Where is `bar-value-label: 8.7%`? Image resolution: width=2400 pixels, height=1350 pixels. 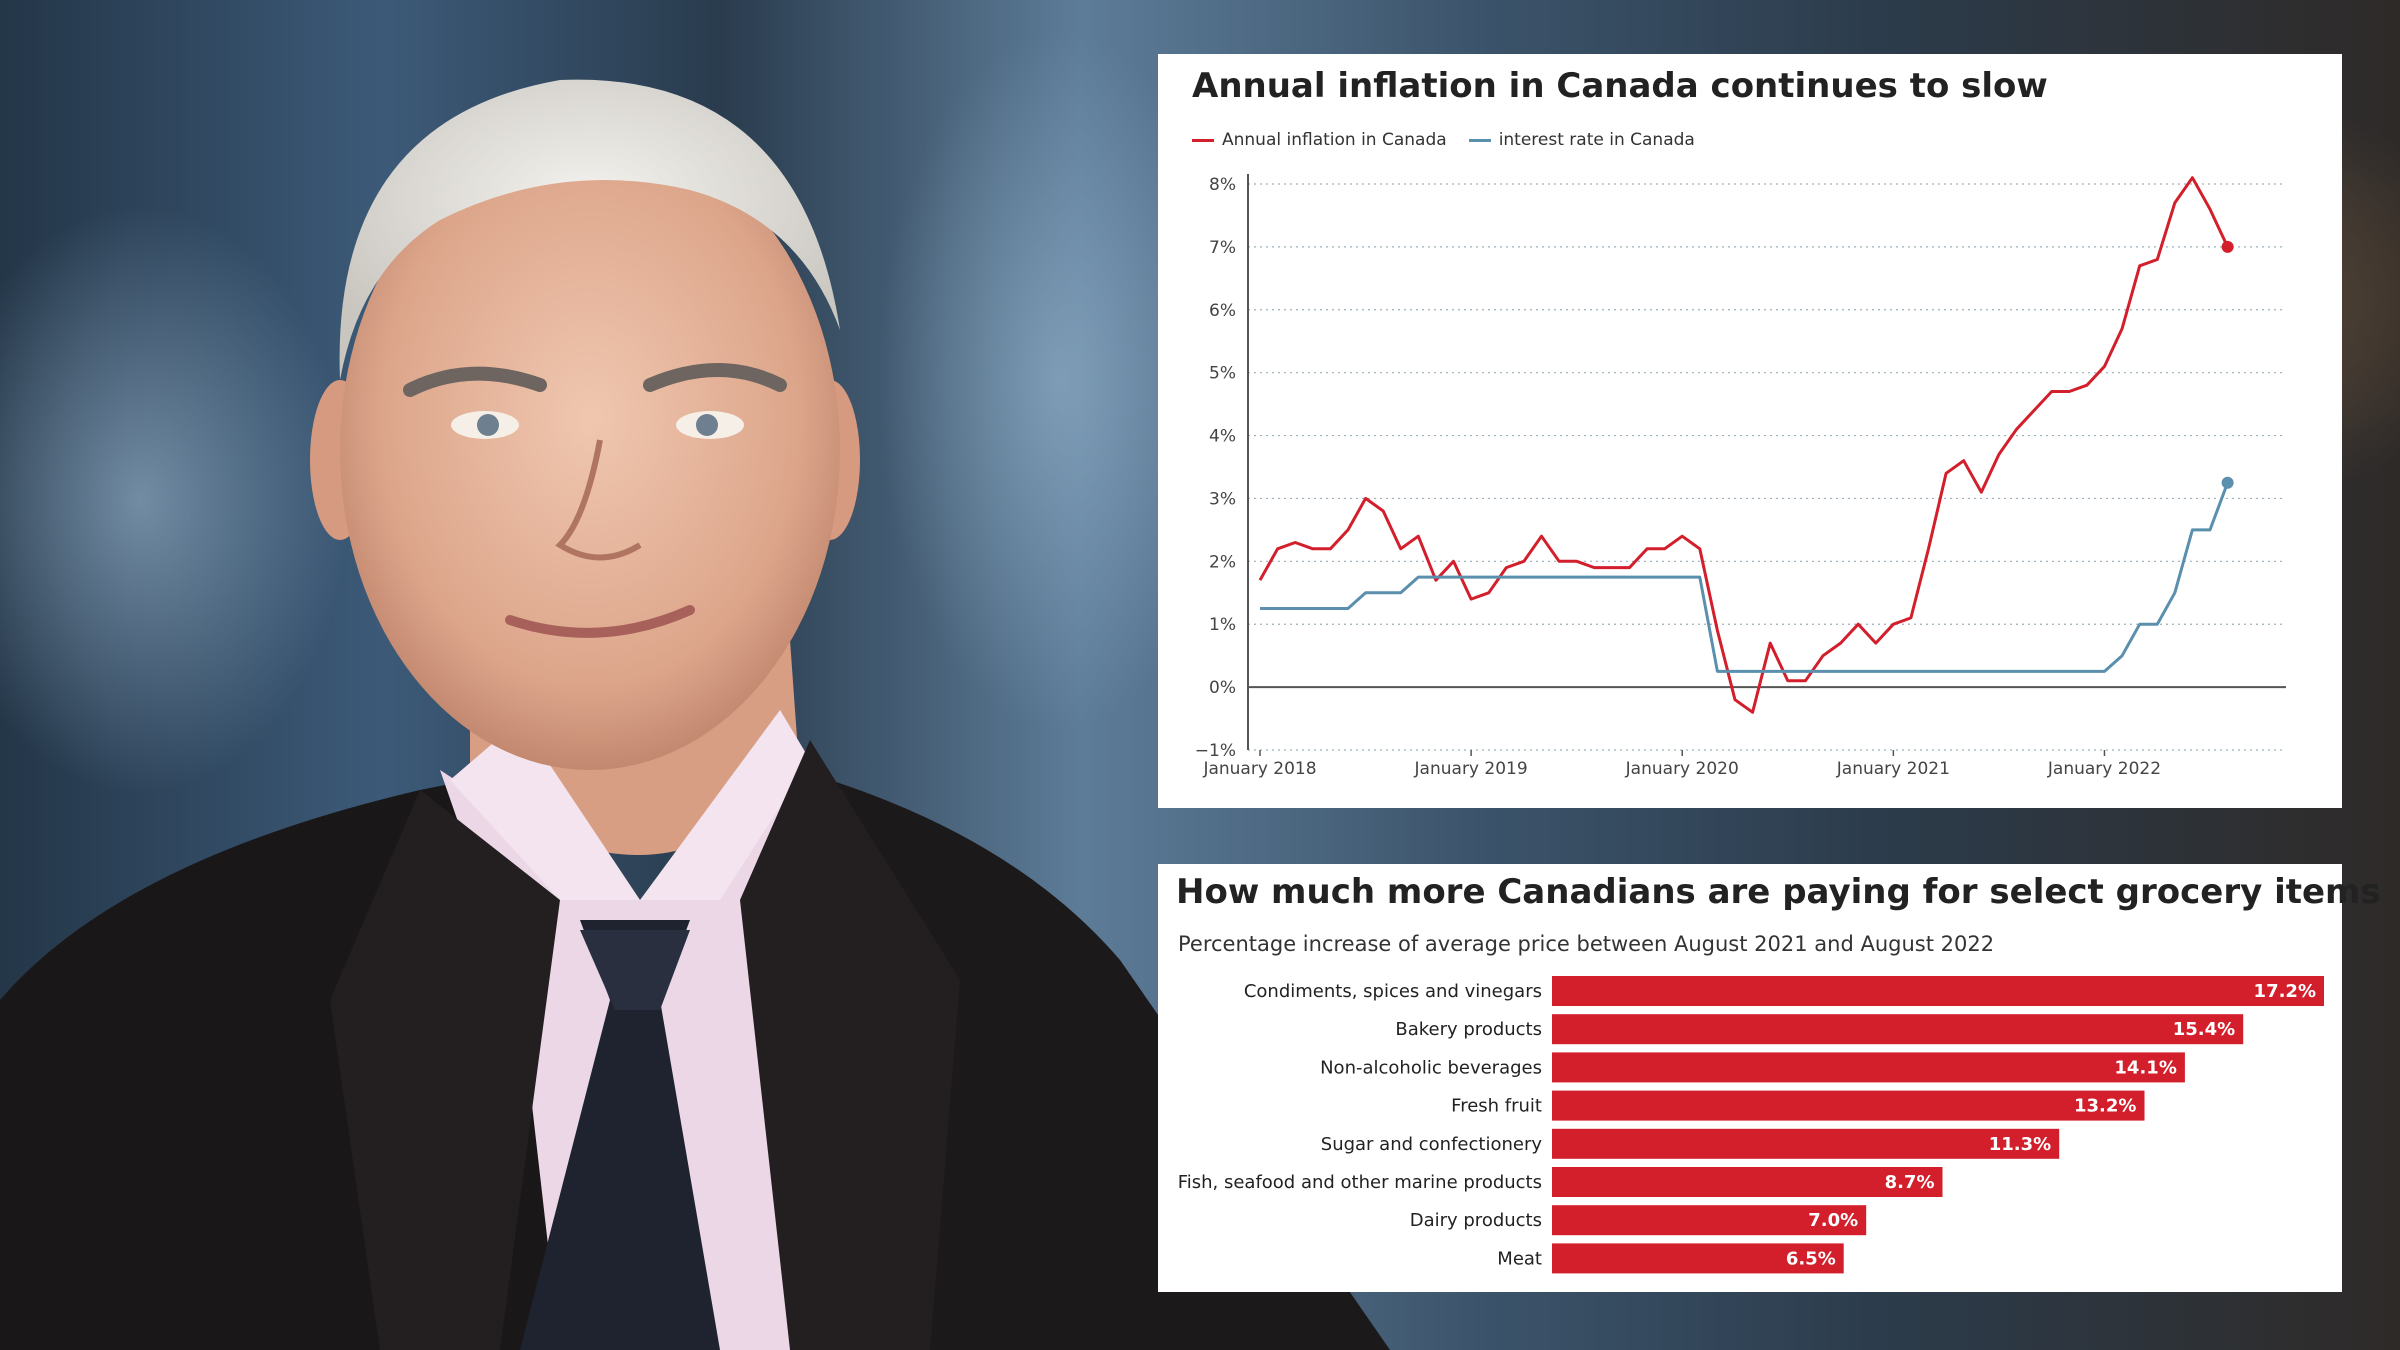
bar-value-label: 8.7% is located at coordinates (1910, 1182).